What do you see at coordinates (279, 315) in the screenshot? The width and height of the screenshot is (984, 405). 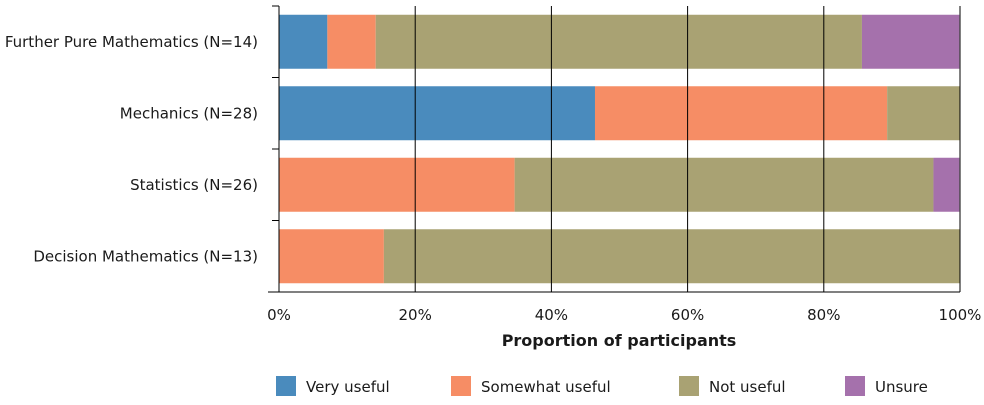 I see `x-tick-label: 0%` at bounding box center [279, 315].